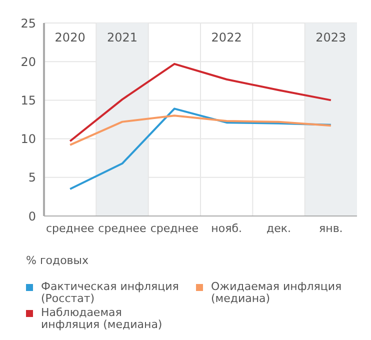  Describe the element at coordinates (32, 216) in the screenshot. I see `y-tick-label: 0` at that location.